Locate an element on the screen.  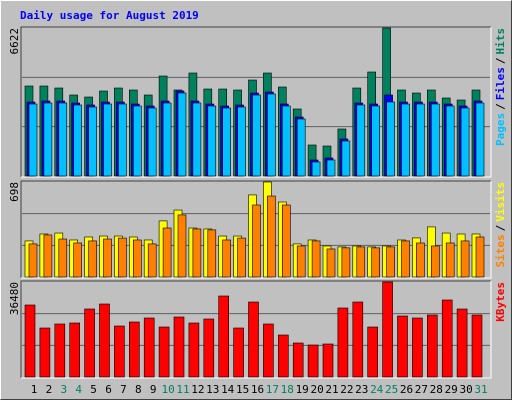
x-tick-label: 26 is located at coordinates (406, 389).